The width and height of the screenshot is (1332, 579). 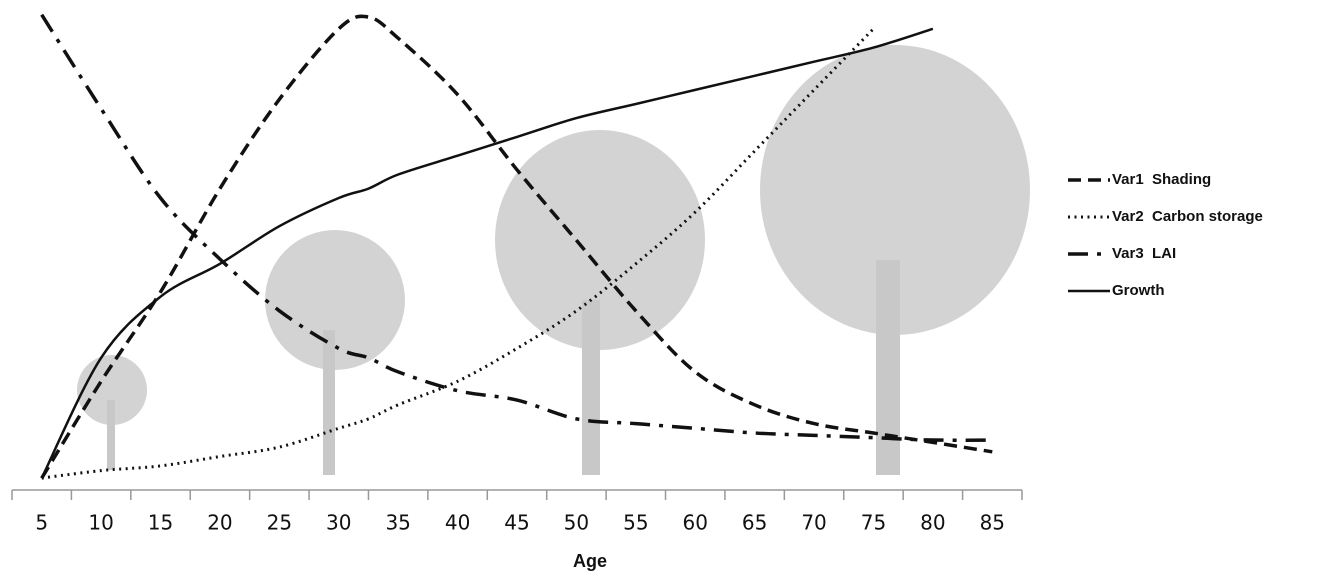 What do you see at coordinates (695, 523) in the screenshot?
I see `x-tick-label: 60` at bounding box center [695, 523].